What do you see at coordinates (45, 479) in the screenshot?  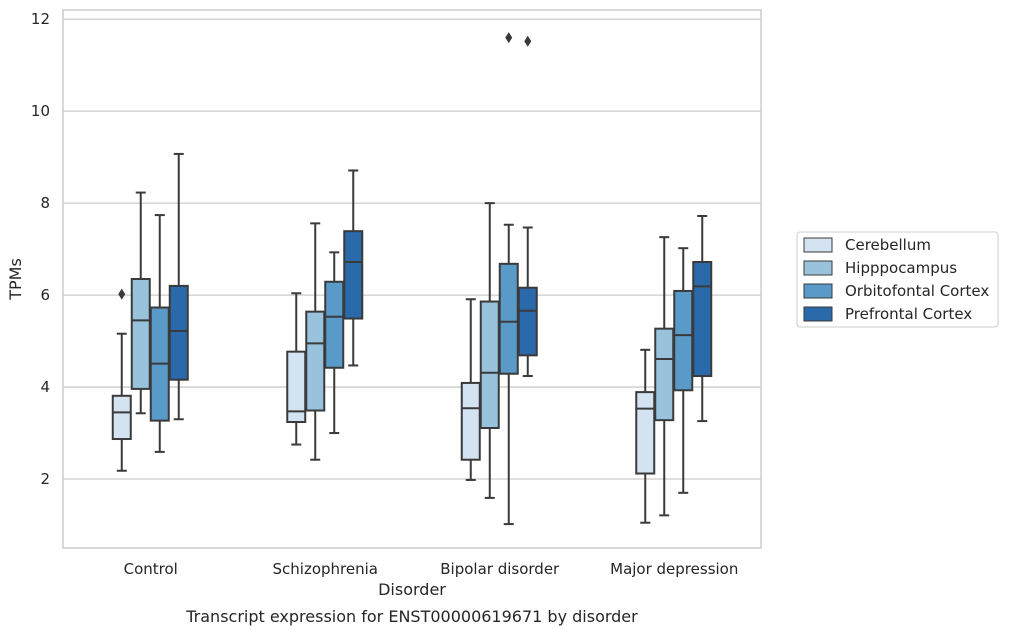 I see `y-tick-label: 2` at bounding box center [45, 479].